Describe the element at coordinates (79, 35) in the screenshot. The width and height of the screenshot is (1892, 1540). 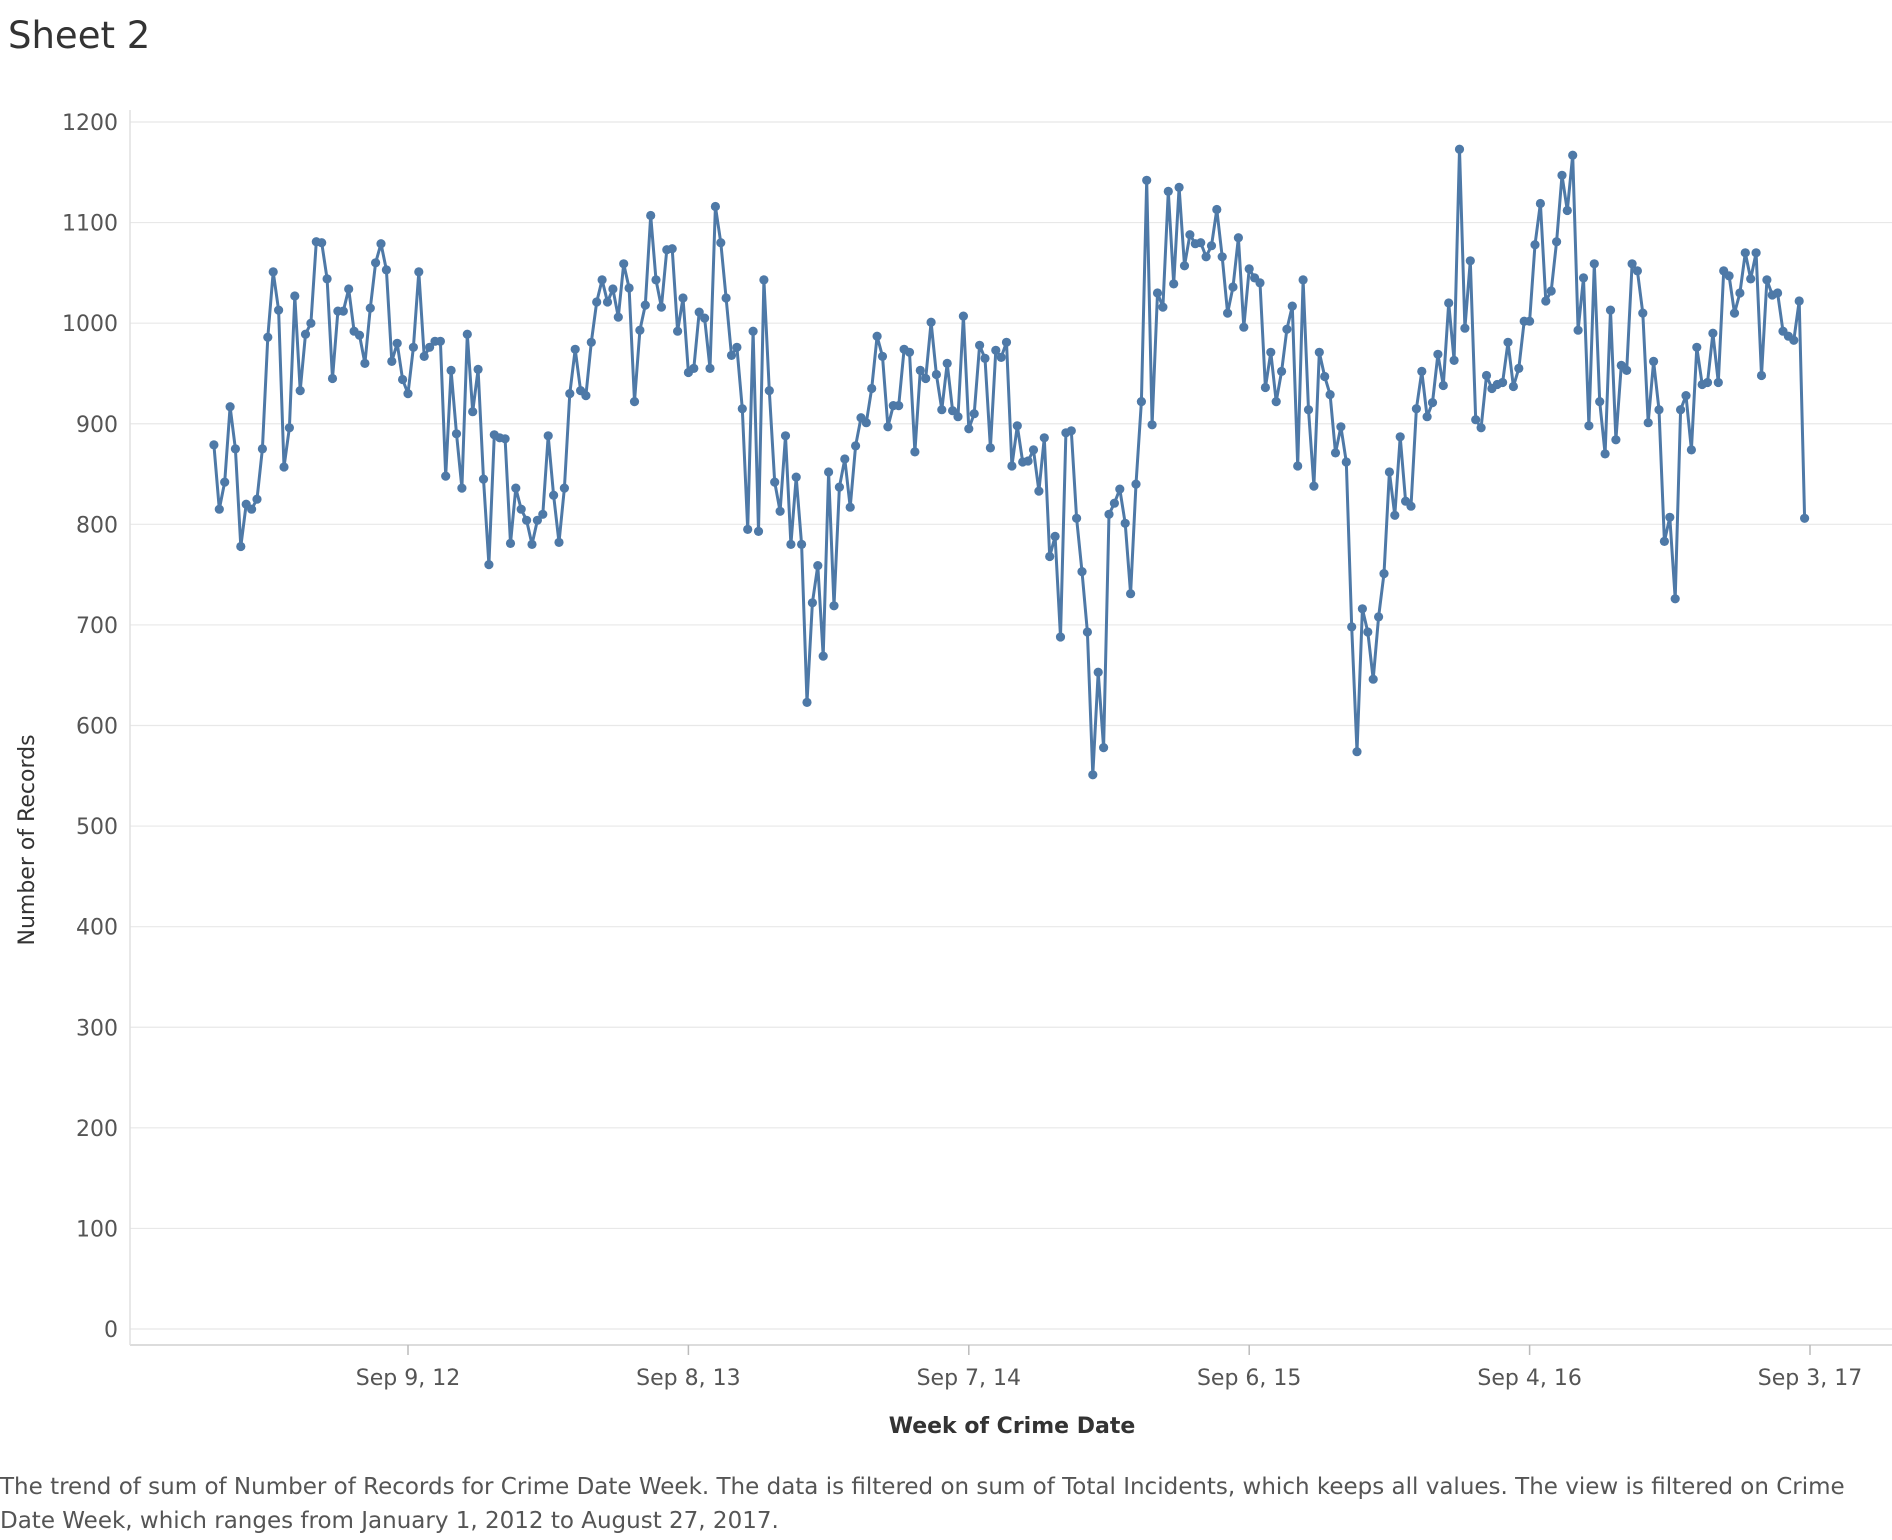
I see `sheet-title: Sheet 2` at that location.